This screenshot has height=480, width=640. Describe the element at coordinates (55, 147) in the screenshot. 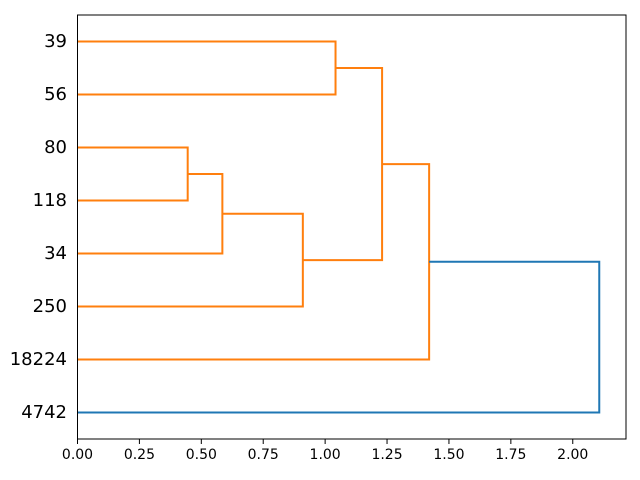

I see `leaf-label: 80` at that location.